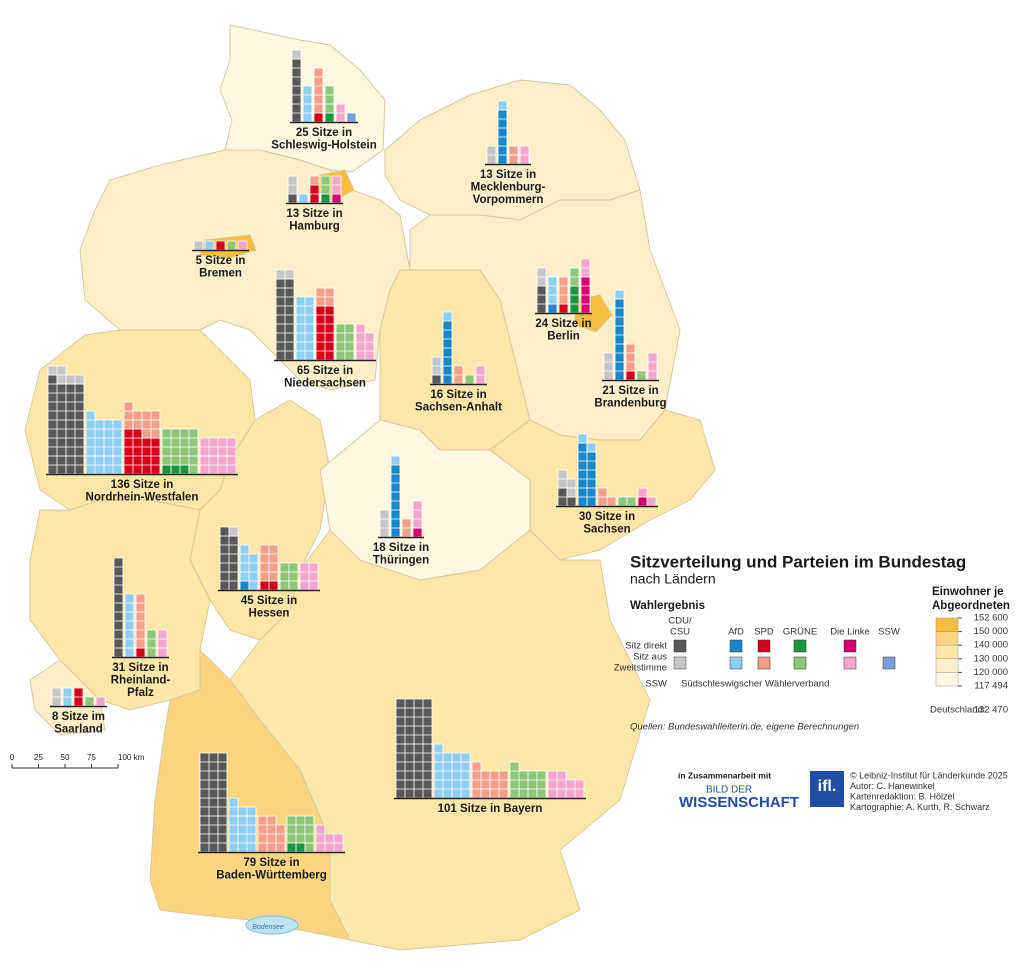  I want to click on state-label: Hessen, so click(269, 614).